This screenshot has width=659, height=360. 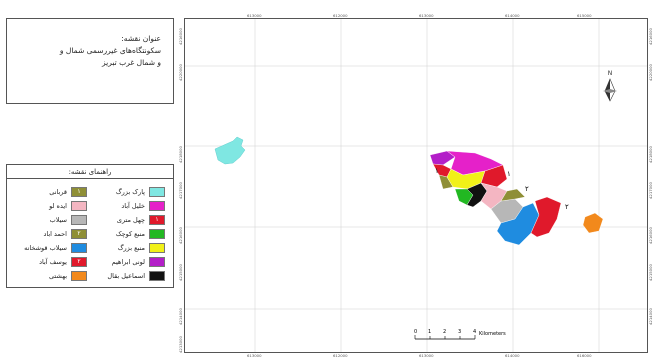 What do you see at coordinates (130, 220) in the screenshot?
I see `legend-label: چهل متری` at bounding box center [130, 220].